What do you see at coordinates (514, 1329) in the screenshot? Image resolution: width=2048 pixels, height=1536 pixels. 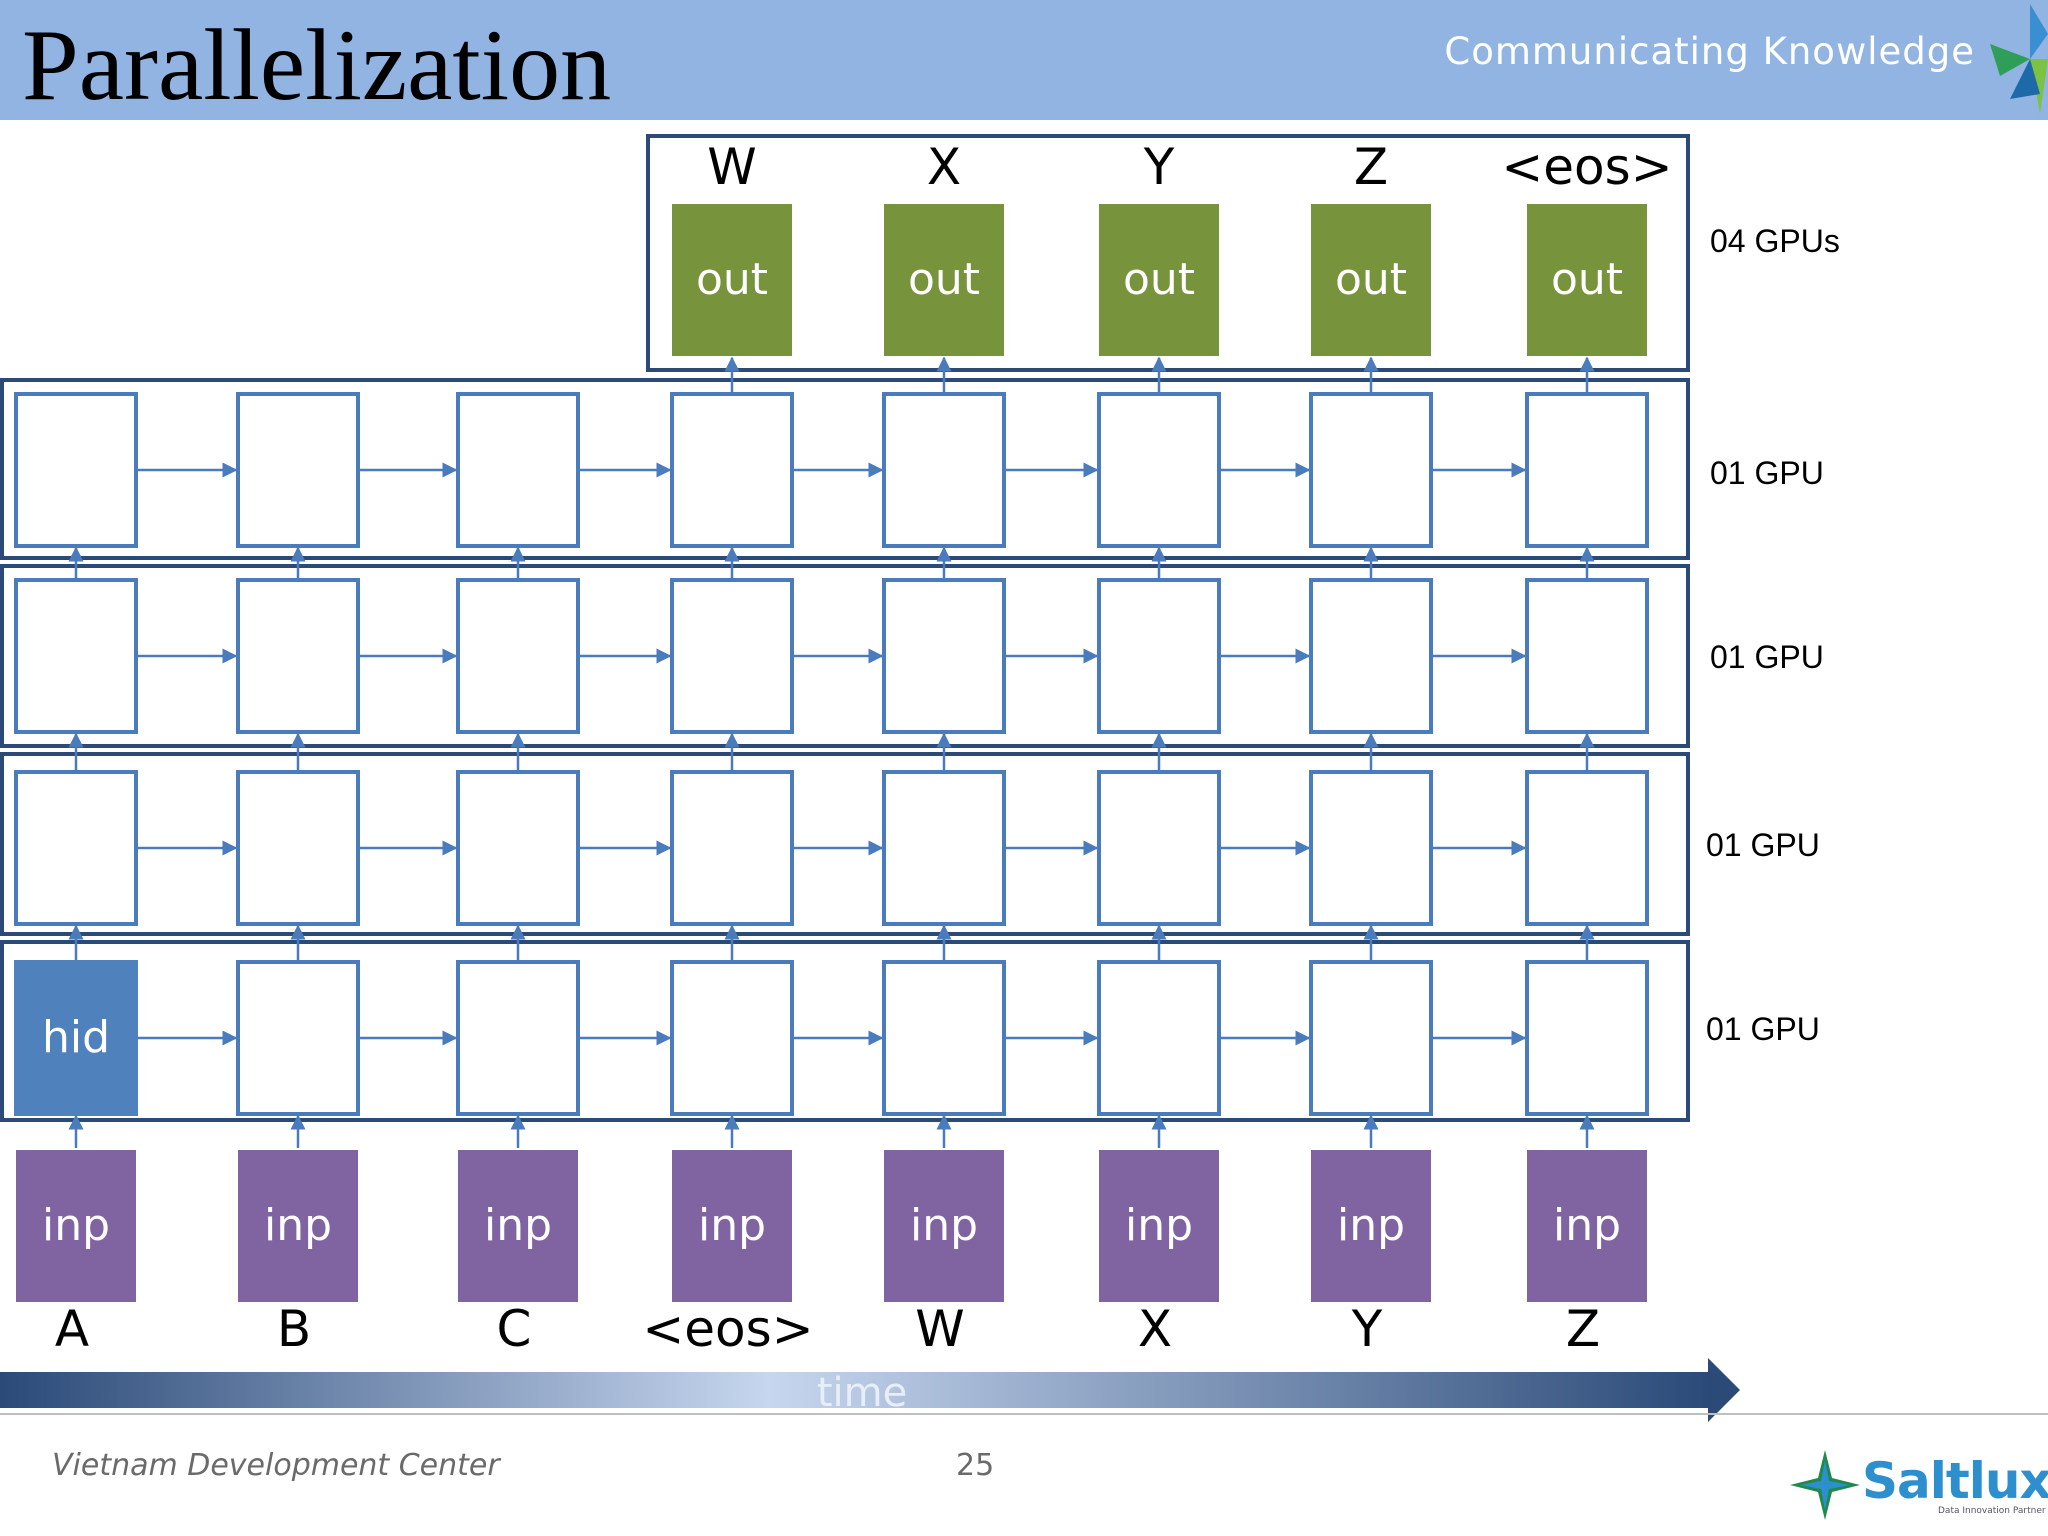 I see `input-token: C` at bounding box center [514, 1329].